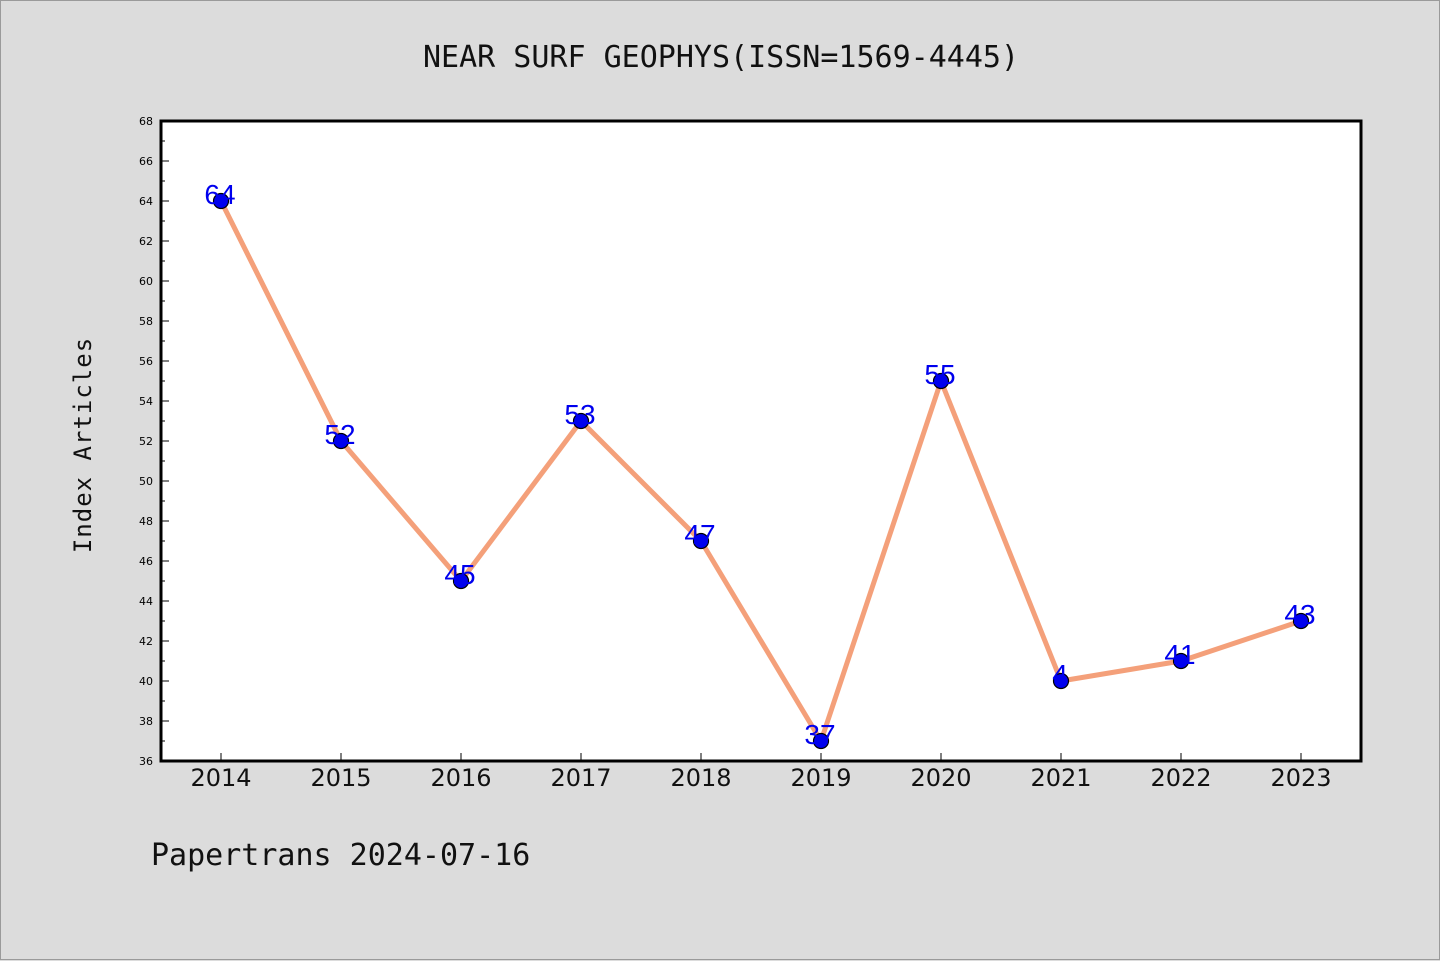 This screenshot has width=1440, height=961. What do you see at coordinates (1180, 778) in the screenshot?
I see `x-tick-label: 2022` at bounding box center [1180, 778].